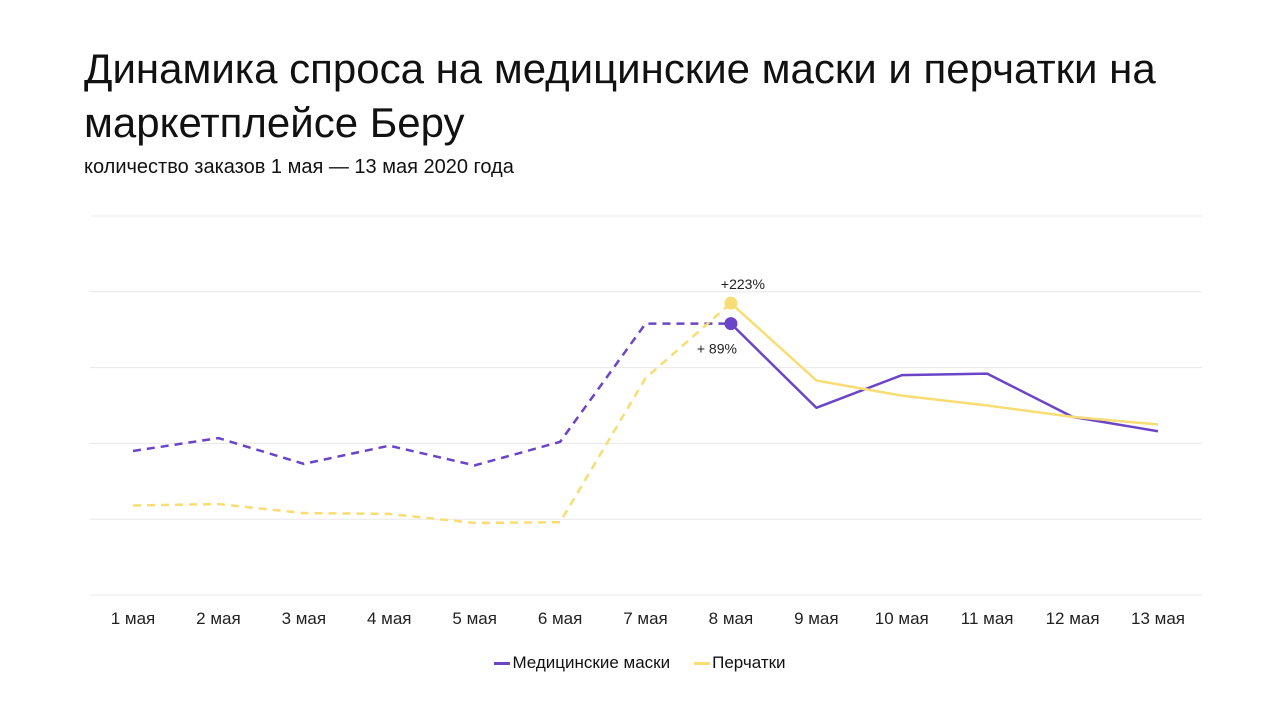 This screenshot has height=720, width=1280. I want to click on x-tick-label: 2 мая, so click(218, 618).